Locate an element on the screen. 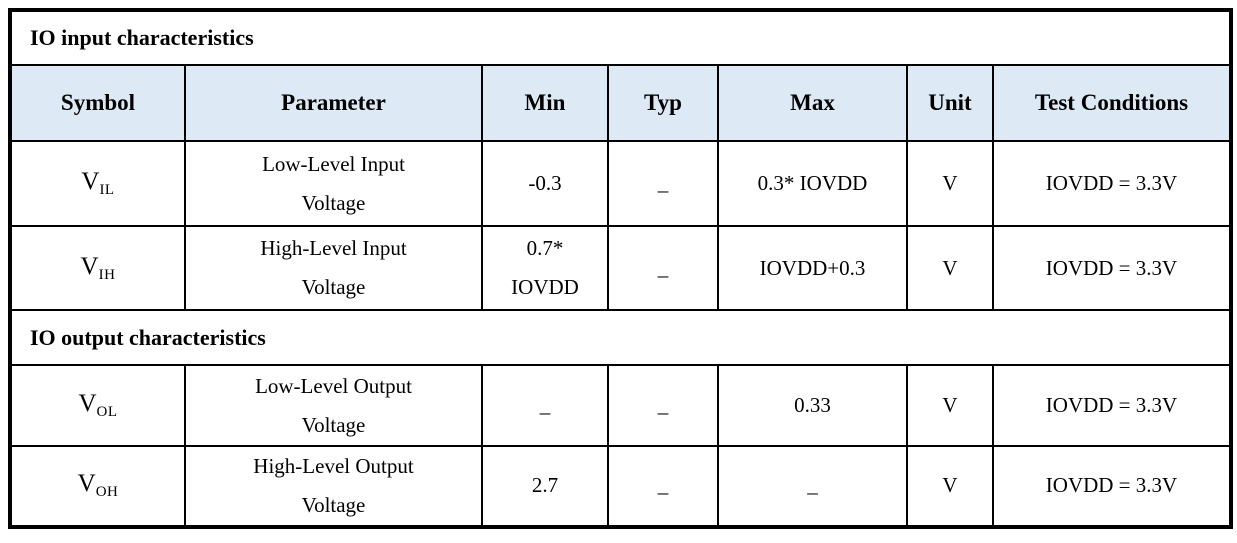  symbol-subscript: OH is located at coordinates (107, 492).